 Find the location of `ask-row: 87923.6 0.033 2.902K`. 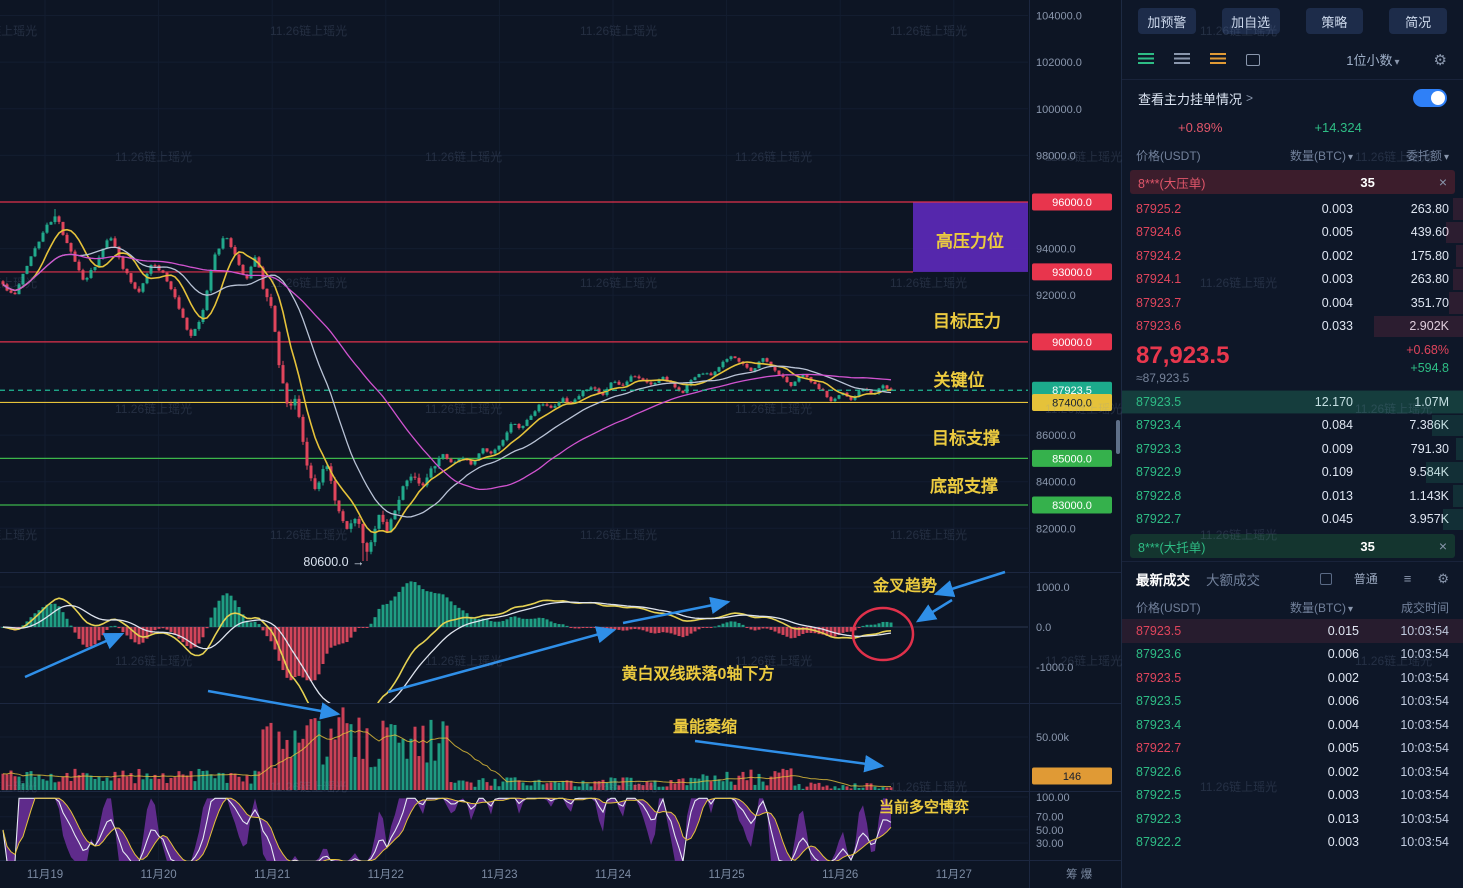

ask-row: 87923.6 0.033 2.902K is located at coordinates (1292, 327).